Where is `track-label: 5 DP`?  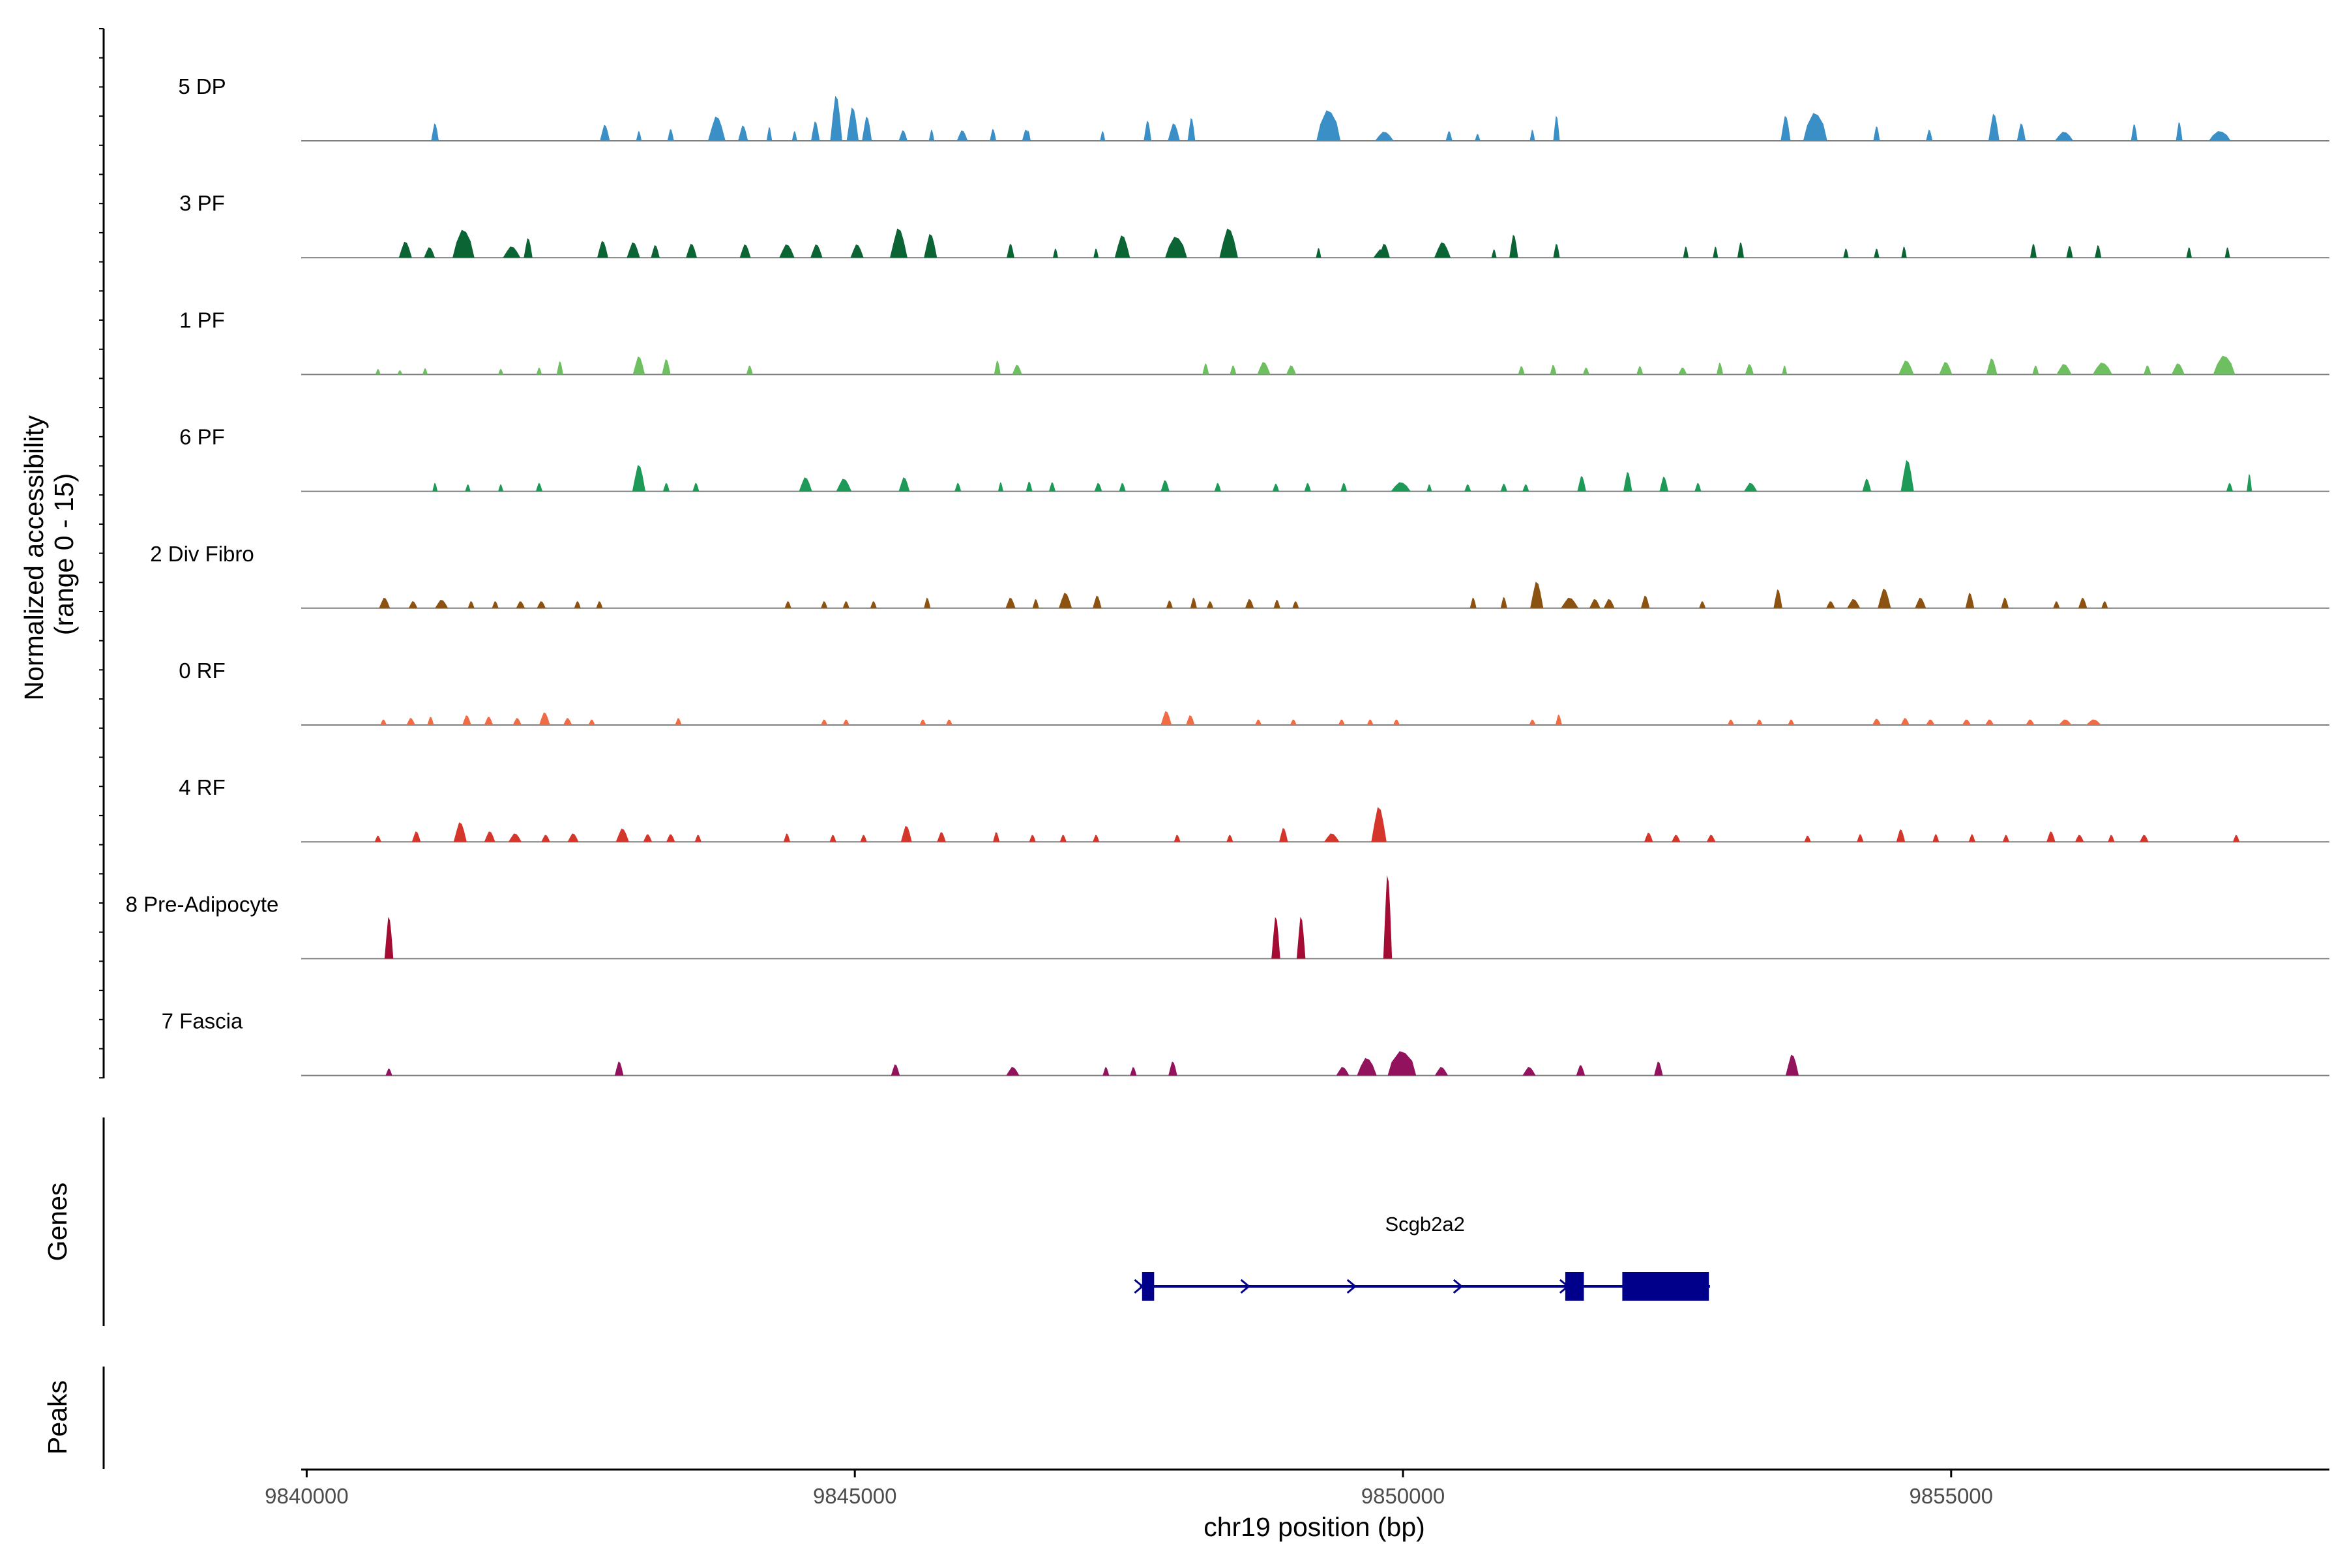
track-label: 5 DP is located at coordinates (202, 86).